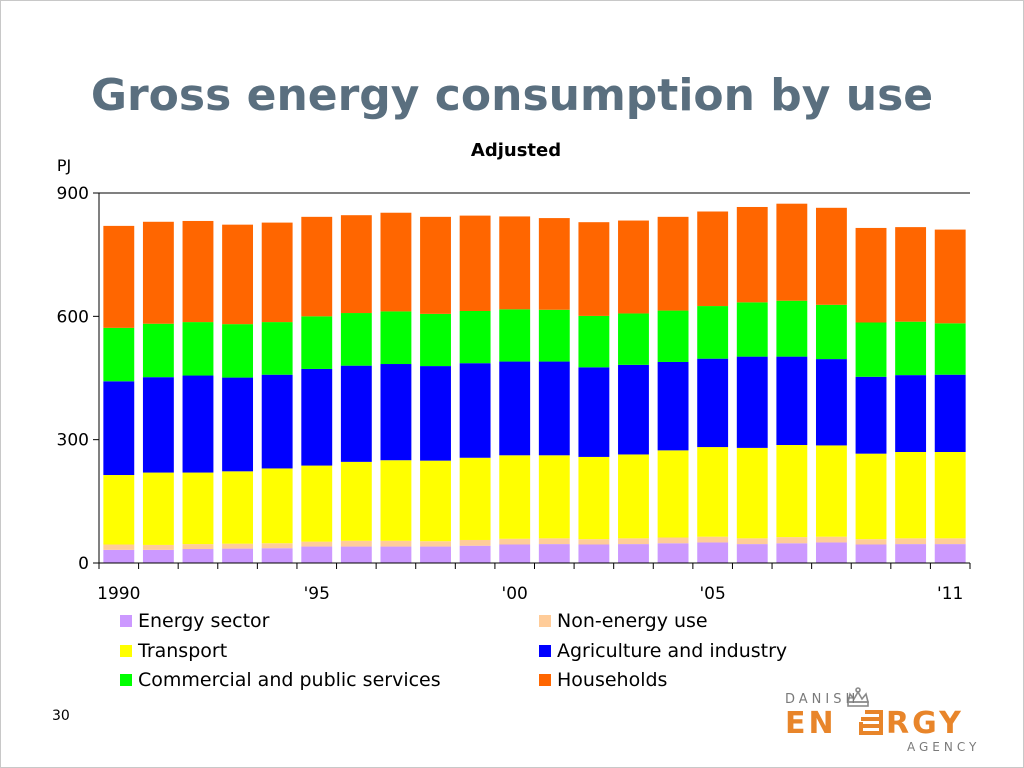 This screenshot has height=768, width=1024. Describe the element at coordinates (61, 716) in the screenshot. I see `page-number: 30` at that location.